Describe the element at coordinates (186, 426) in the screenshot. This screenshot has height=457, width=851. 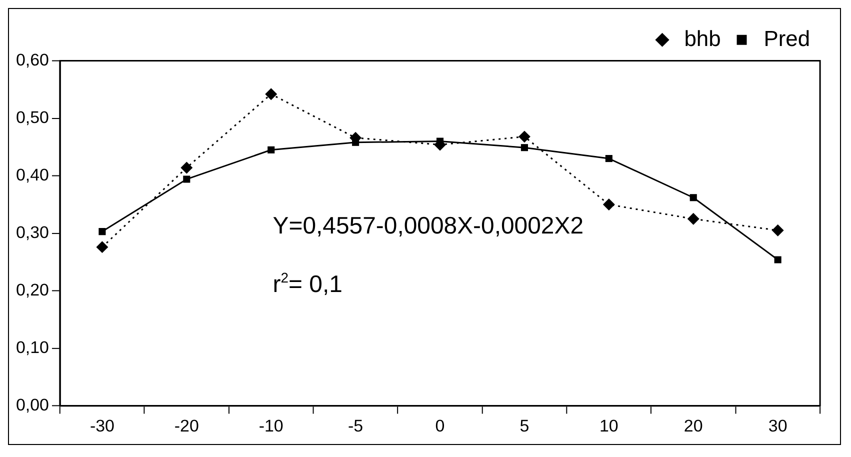
I see `x-tick-label: -20` at that location.